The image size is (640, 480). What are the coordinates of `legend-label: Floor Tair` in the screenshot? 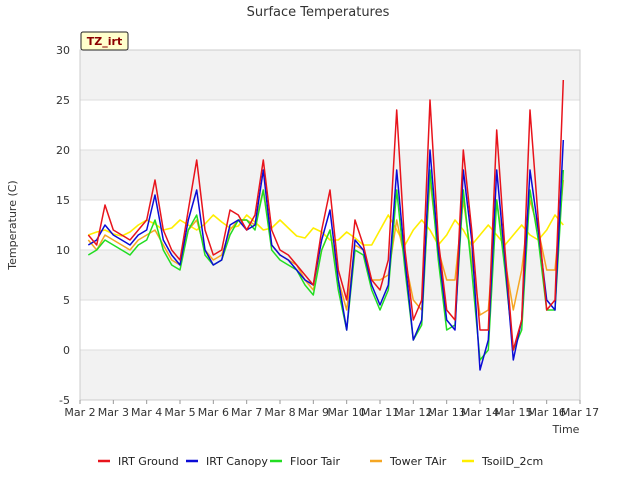 It's located at (315, 461).